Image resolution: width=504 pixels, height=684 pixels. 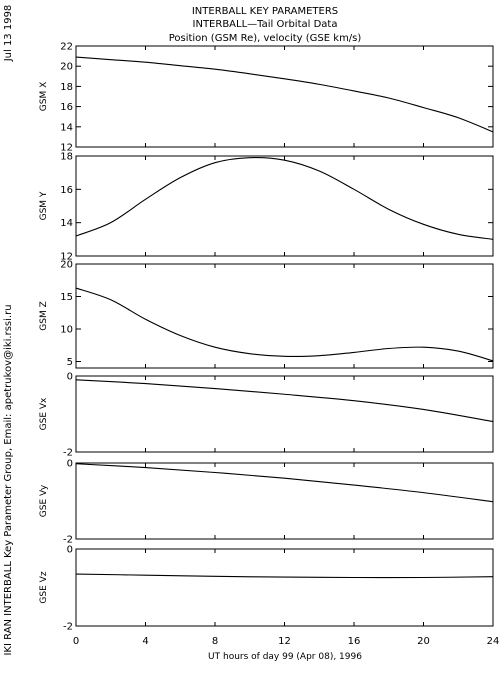 I want to click on y-axis-label: GSE Vz, so click(x=44, y=587).